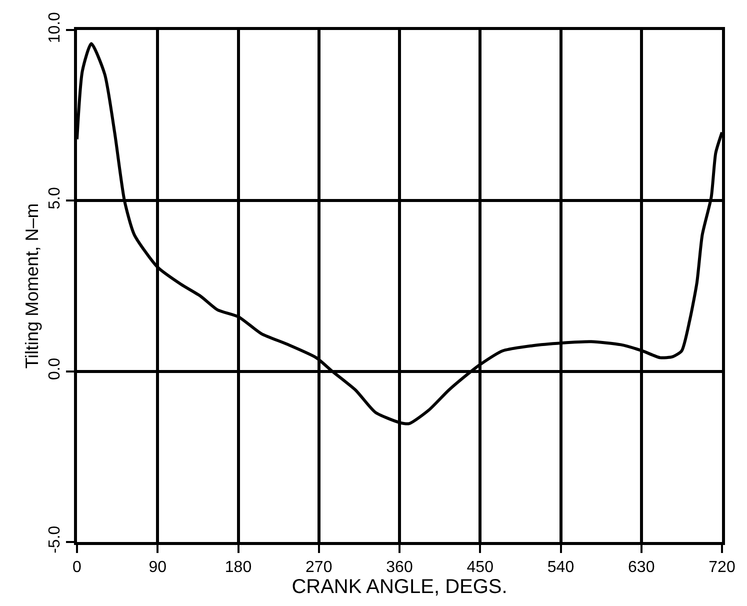 The width and height of the screenshot is (747, 606). What do you see at coordinates (32, 286) in the screenshot?
I see `y-axis-title: Tilting Moment, N–m` at bounding box center [32, 286].